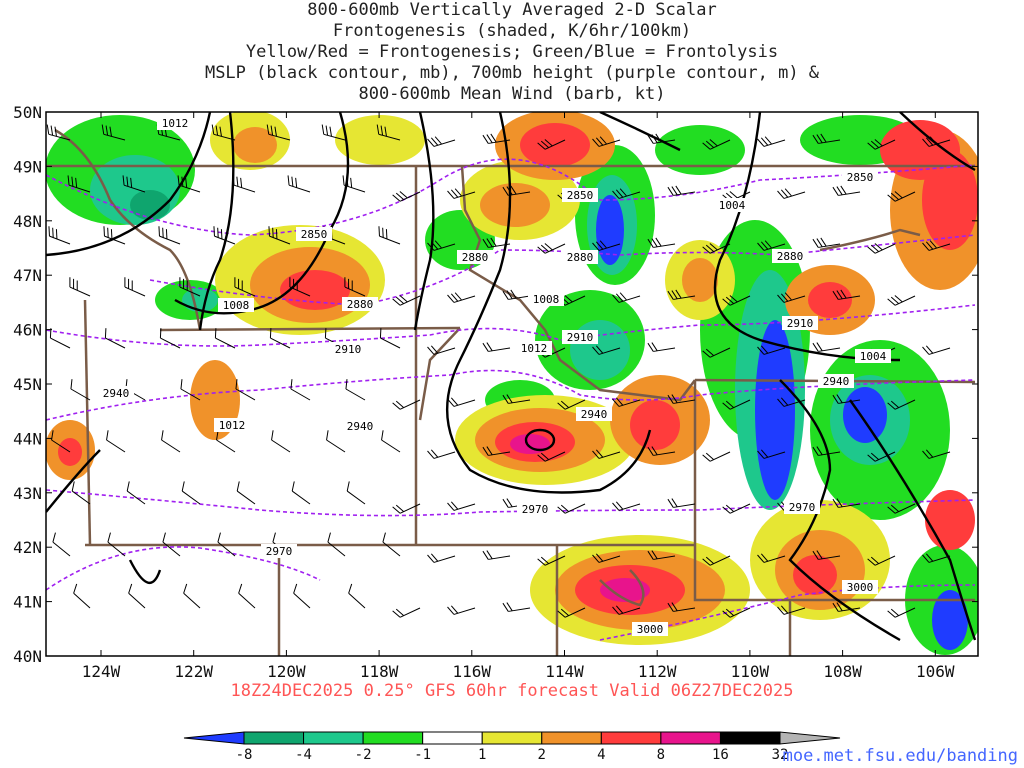 This screenshot has height=768, width=1024. Describe the element at coordinates (622, 588) in the screenshot. I see `border-line` at that location.